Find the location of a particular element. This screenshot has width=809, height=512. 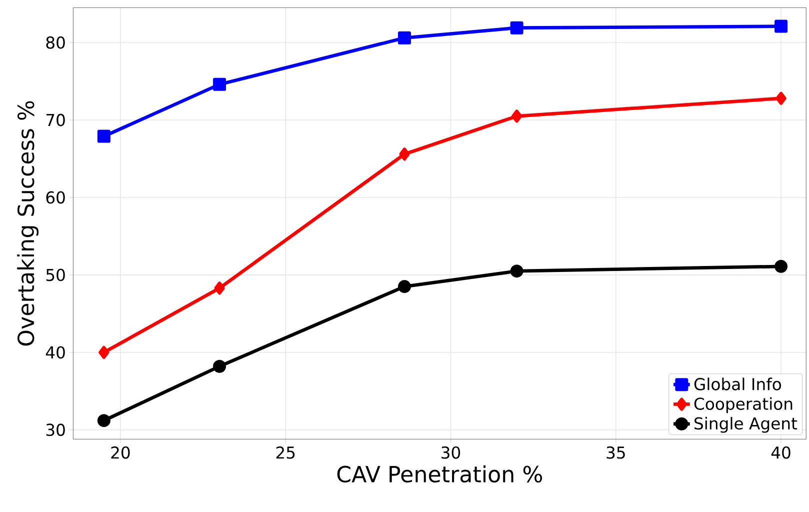

x-tick-label: 40 is located at coordinates (780, 452).